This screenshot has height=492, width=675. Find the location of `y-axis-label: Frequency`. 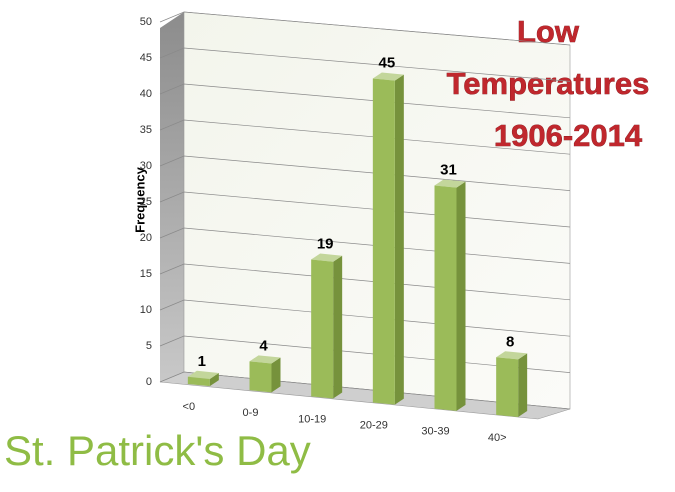

y-axis-label: Frequency is located at coordinates (139, 199).